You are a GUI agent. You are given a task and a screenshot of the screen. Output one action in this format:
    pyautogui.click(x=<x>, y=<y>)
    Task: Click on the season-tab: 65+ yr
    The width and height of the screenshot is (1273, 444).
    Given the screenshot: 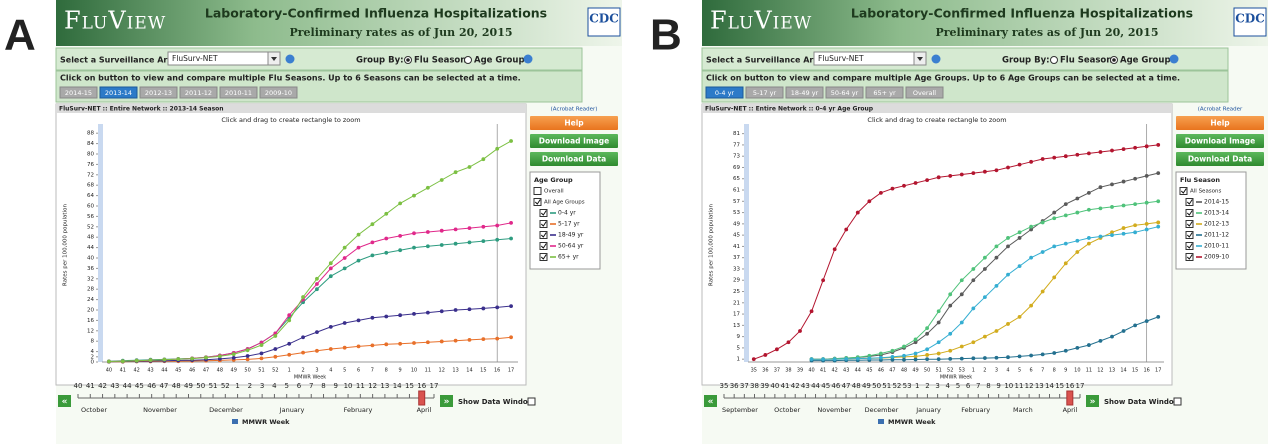 What is the action you would take?
    pyautogui.click(x=884, y=92)
    